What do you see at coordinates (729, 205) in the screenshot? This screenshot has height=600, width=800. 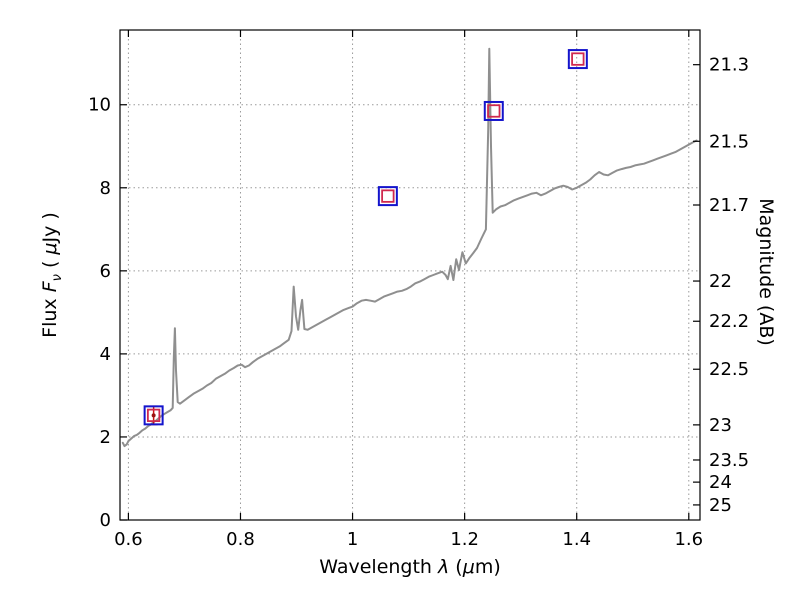 I see `y-tick-label-magnitude: 21.7` at bounding box center [729, 205].